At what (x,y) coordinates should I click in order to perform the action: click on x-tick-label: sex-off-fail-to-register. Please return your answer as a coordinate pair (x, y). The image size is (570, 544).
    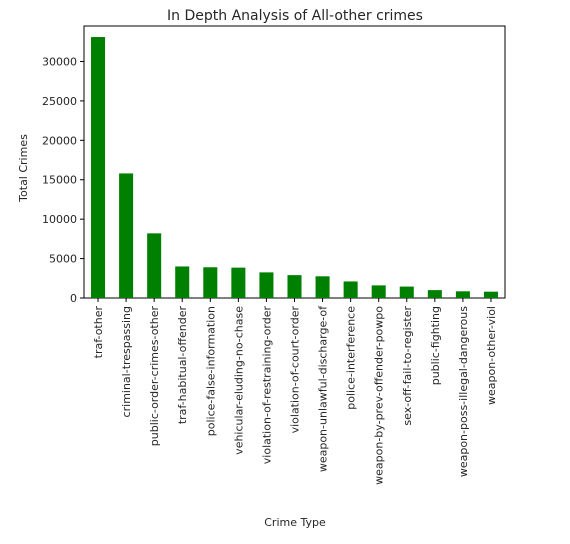
    Looking at the image, I should click on (407, 366).